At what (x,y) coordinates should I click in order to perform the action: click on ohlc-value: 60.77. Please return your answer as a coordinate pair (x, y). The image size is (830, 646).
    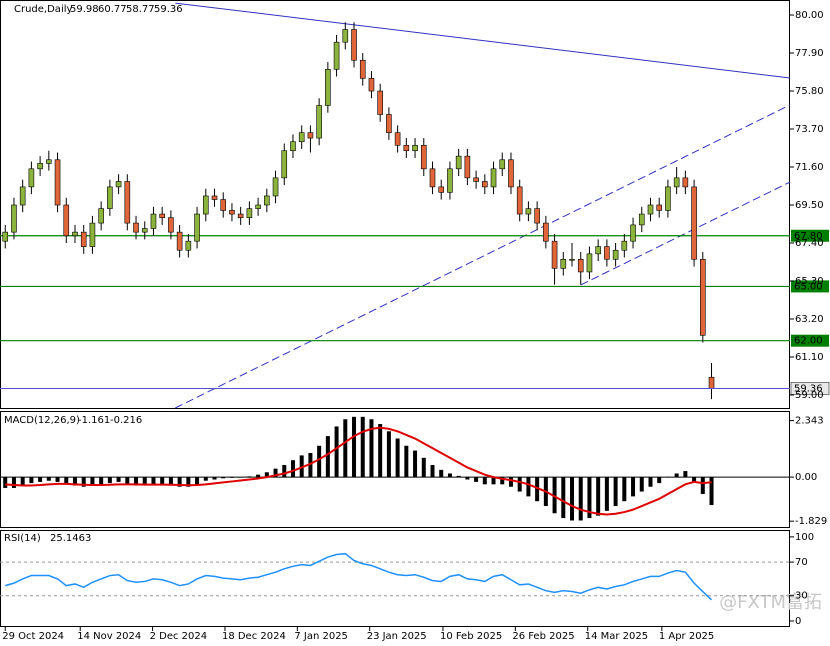
    Looking at the image, I should click on (112, 9).